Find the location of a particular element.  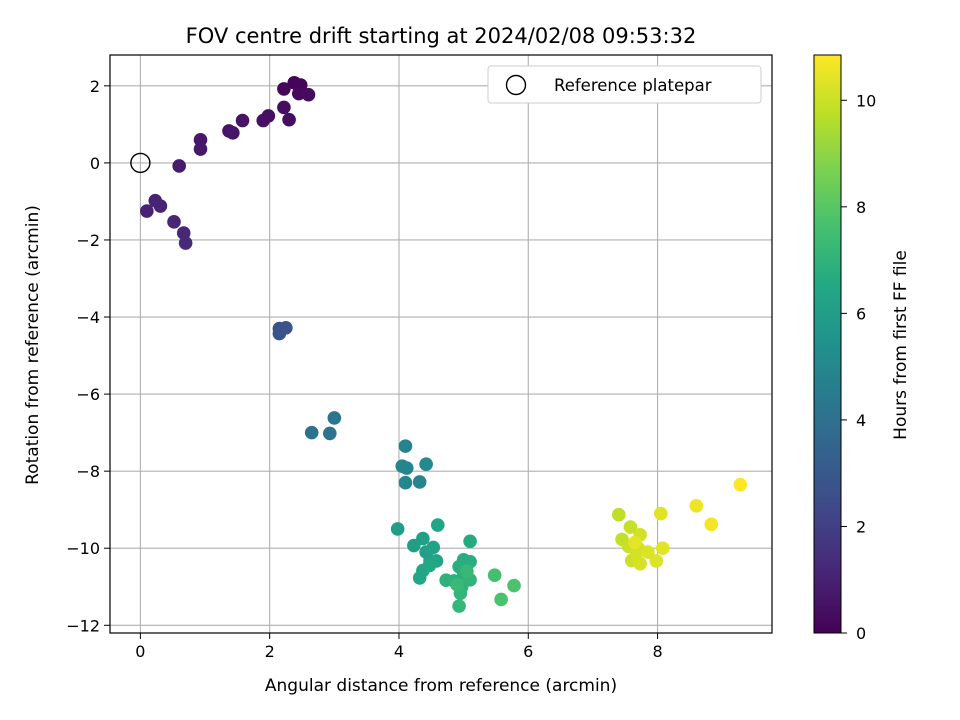

reference-marker-group is located at coordinates (140, 163).